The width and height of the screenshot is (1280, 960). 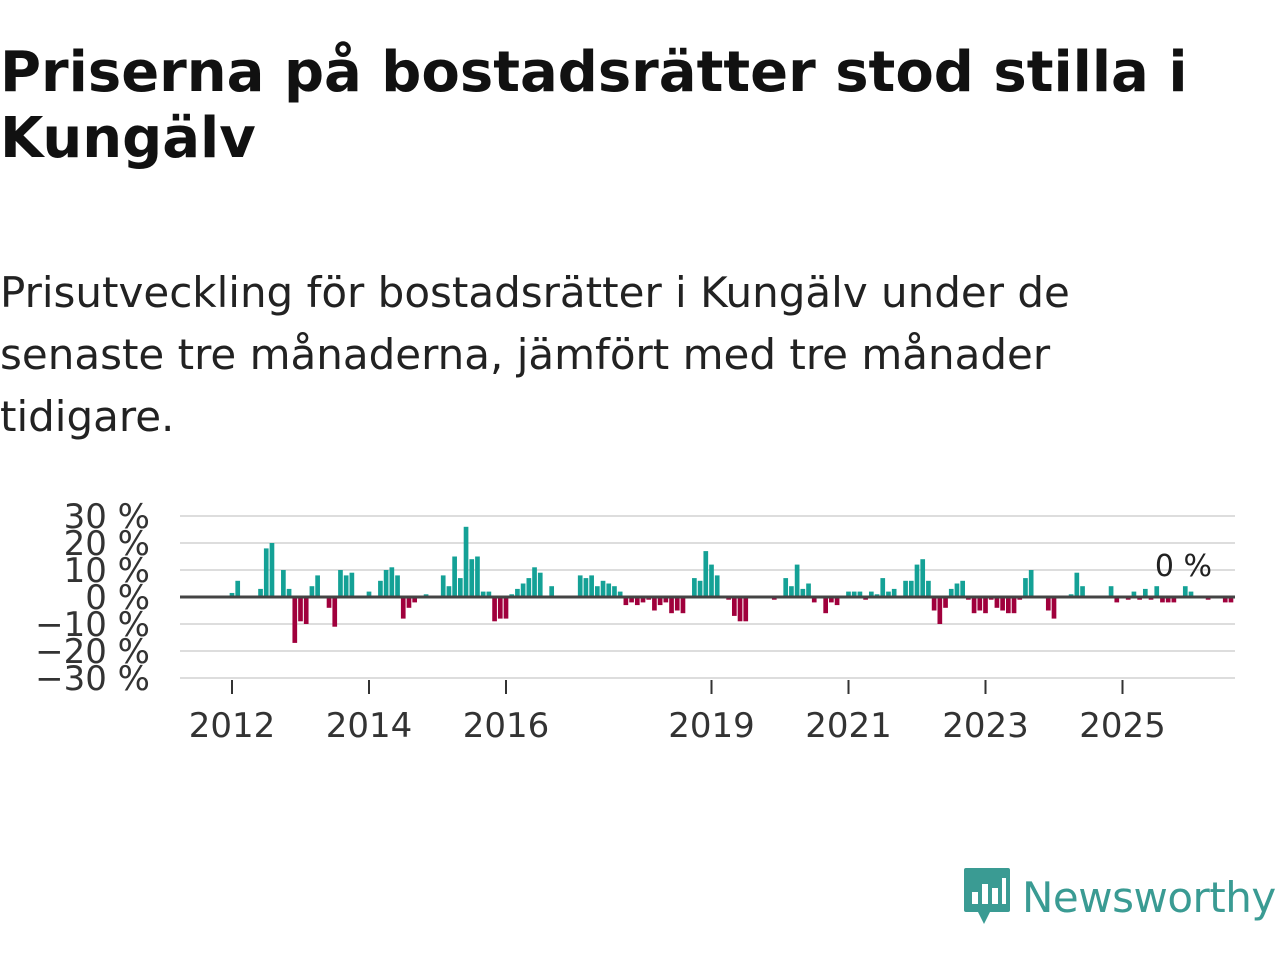 What do you see at coordinates (731, 584) in the screenshot?
I see `bars` at bounding box center [731, 584].